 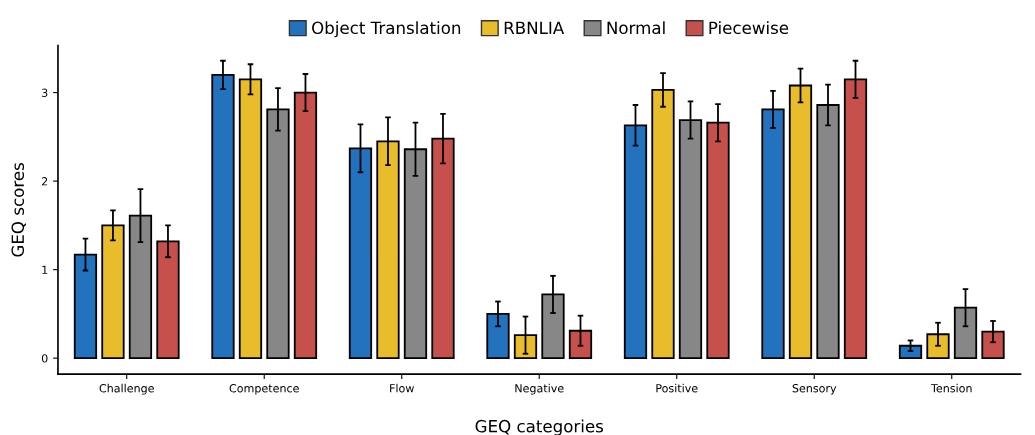 I want to click on x-tick-label: Positive, so click(x=677, y=388).